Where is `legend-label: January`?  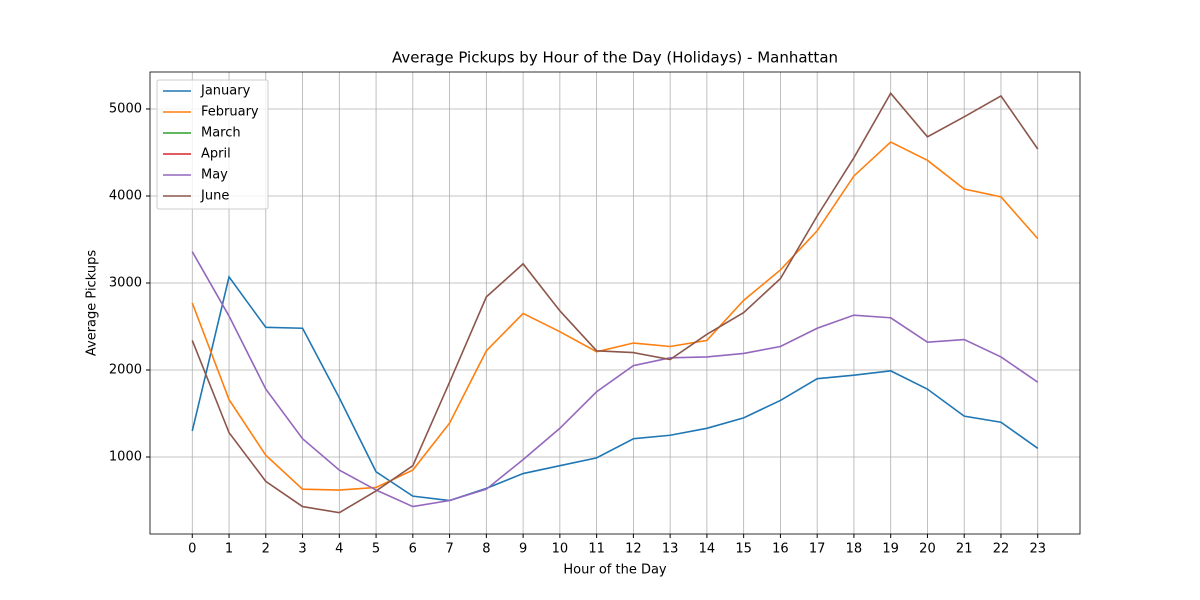
legend-label: January is located at coordinates (225, 91).